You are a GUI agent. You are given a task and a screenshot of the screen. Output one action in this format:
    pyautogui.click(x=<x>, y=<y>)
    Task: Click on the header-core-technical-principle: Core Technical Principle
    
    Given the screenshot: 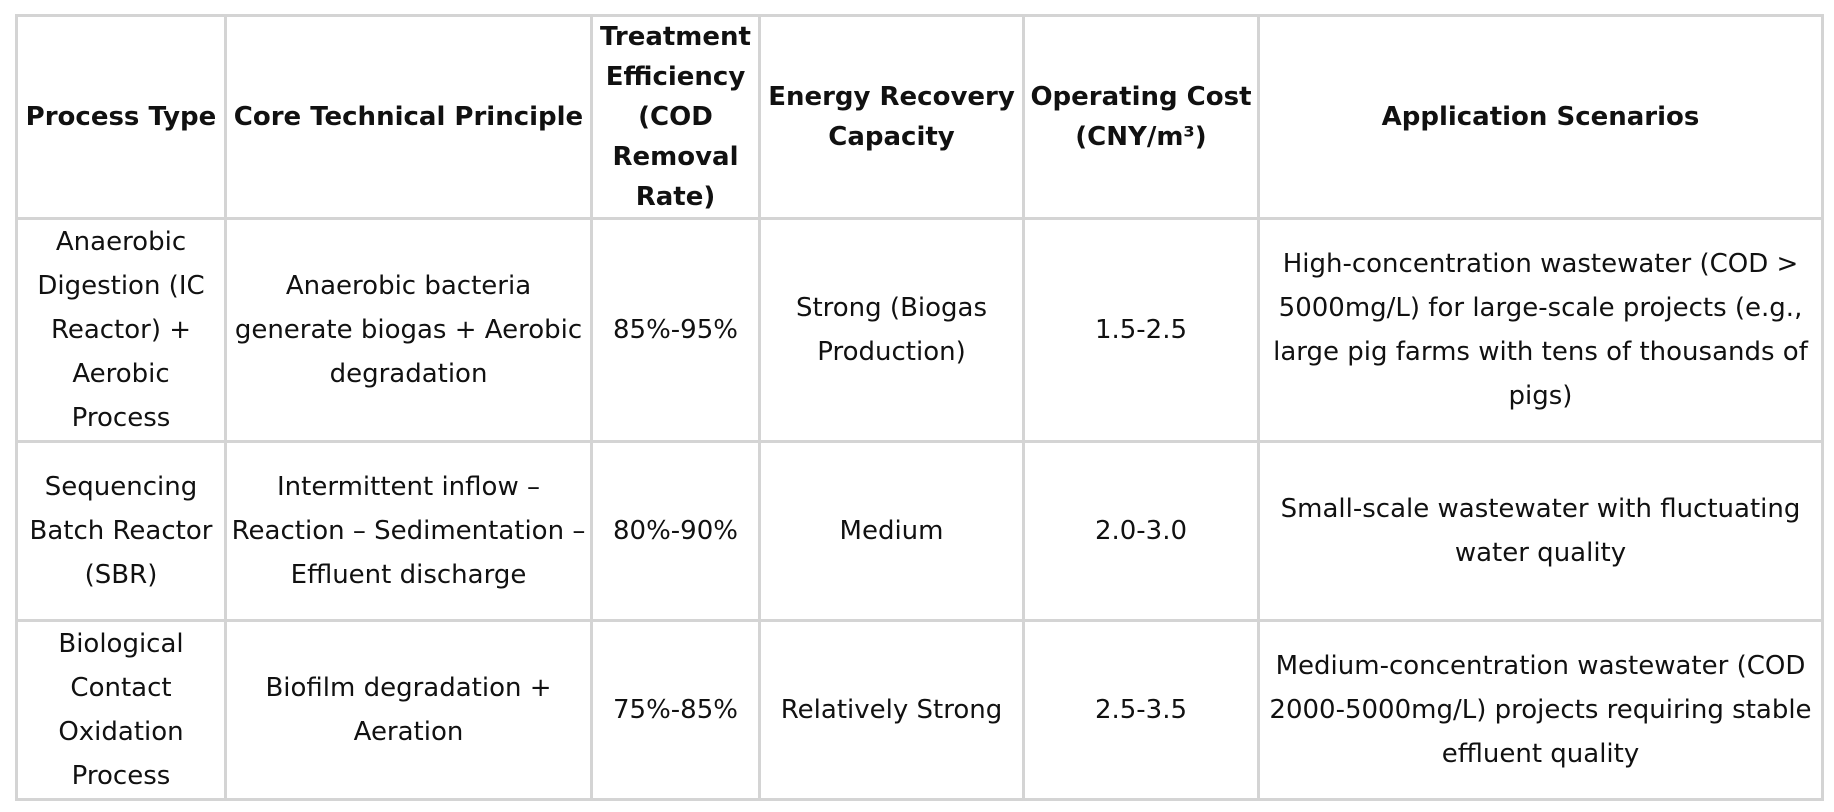 What is the action you would take?
    pyautogui.click(x=408, y=117)
    